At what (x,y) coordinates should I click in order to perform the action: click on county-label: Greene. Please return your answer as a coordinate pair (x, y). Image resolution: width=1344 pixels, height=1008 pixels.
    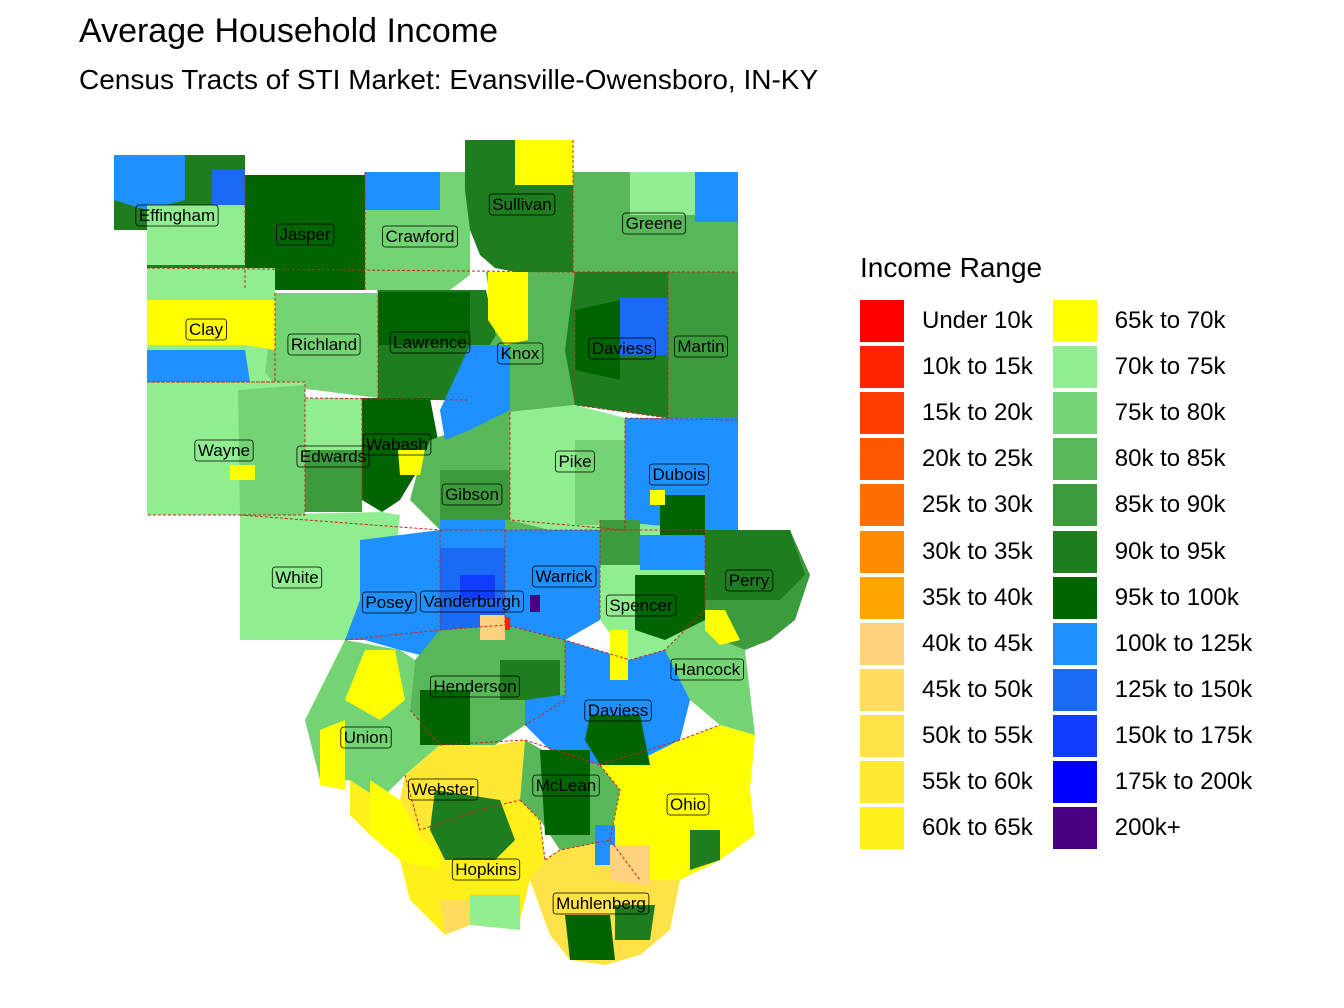
    Looking at the image, I should click on (654, 223).